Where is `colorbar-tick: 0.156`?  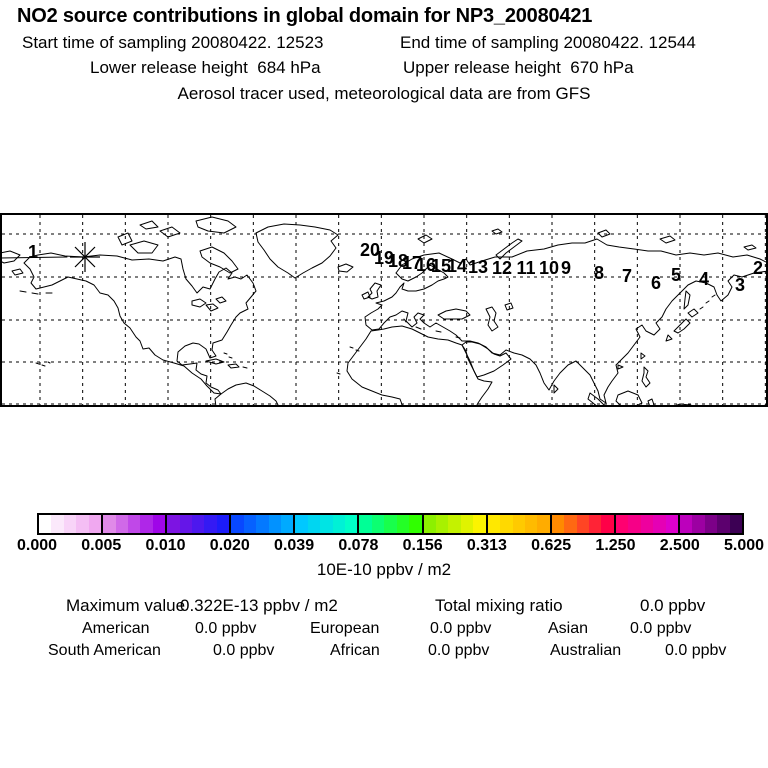 colorbar-tick: 0.156 is located at coordinates (422, 545).